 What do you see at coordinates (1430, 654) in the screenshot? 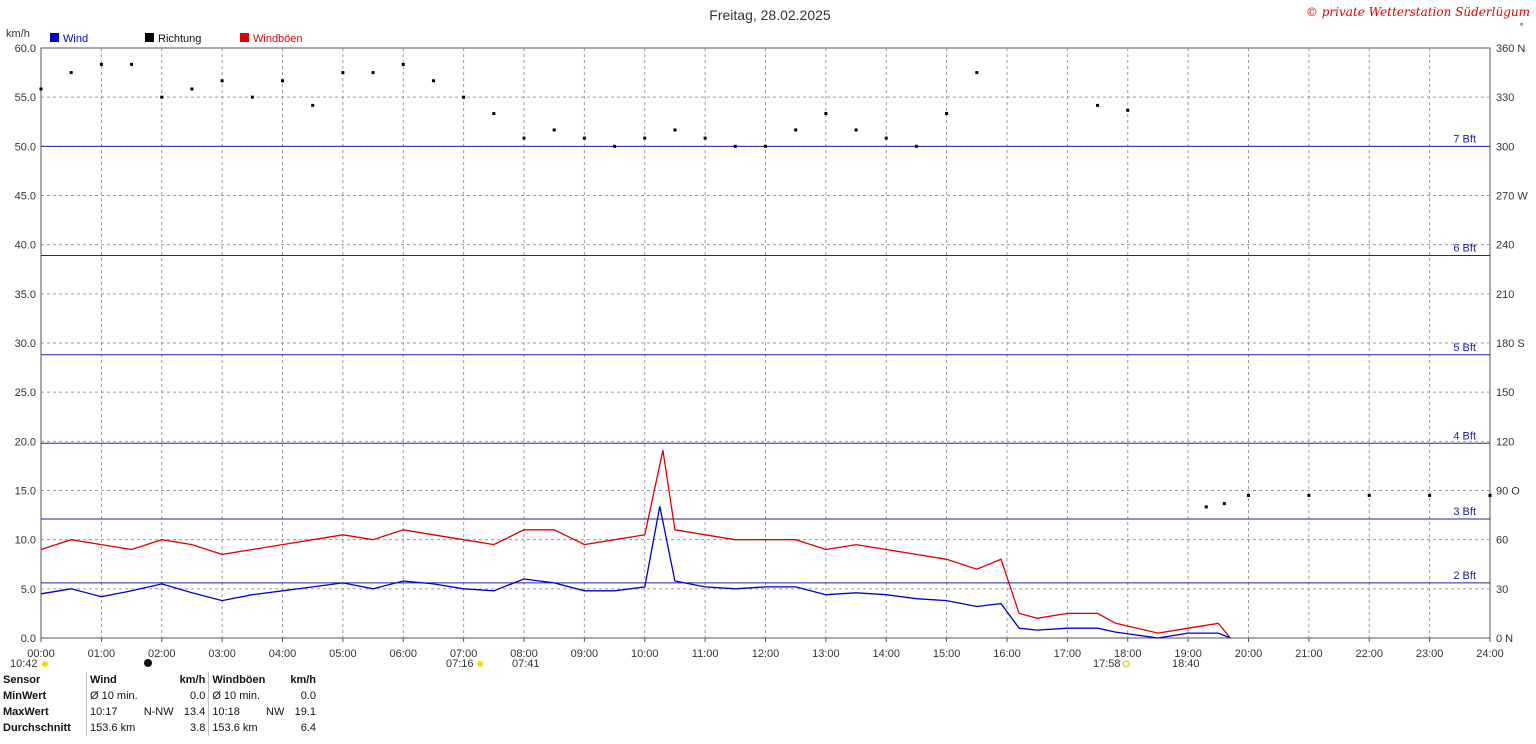
I see `x-tick-label: 23:00` at bounding box center [1430, 654].